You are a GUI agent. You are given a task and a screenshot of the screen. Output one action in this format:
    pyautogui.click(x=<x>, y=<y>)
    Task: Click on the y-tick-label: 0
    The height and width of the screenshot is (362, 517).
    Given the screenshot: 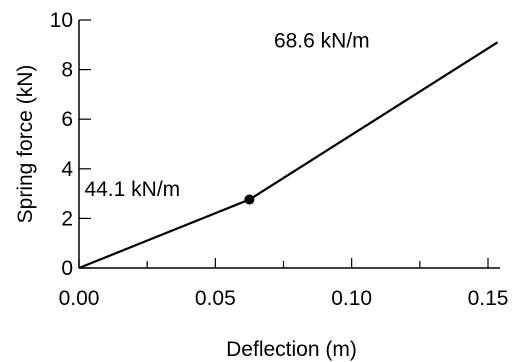 What is the action you would take?
    pyautogui.click(x=67, y=268)
    